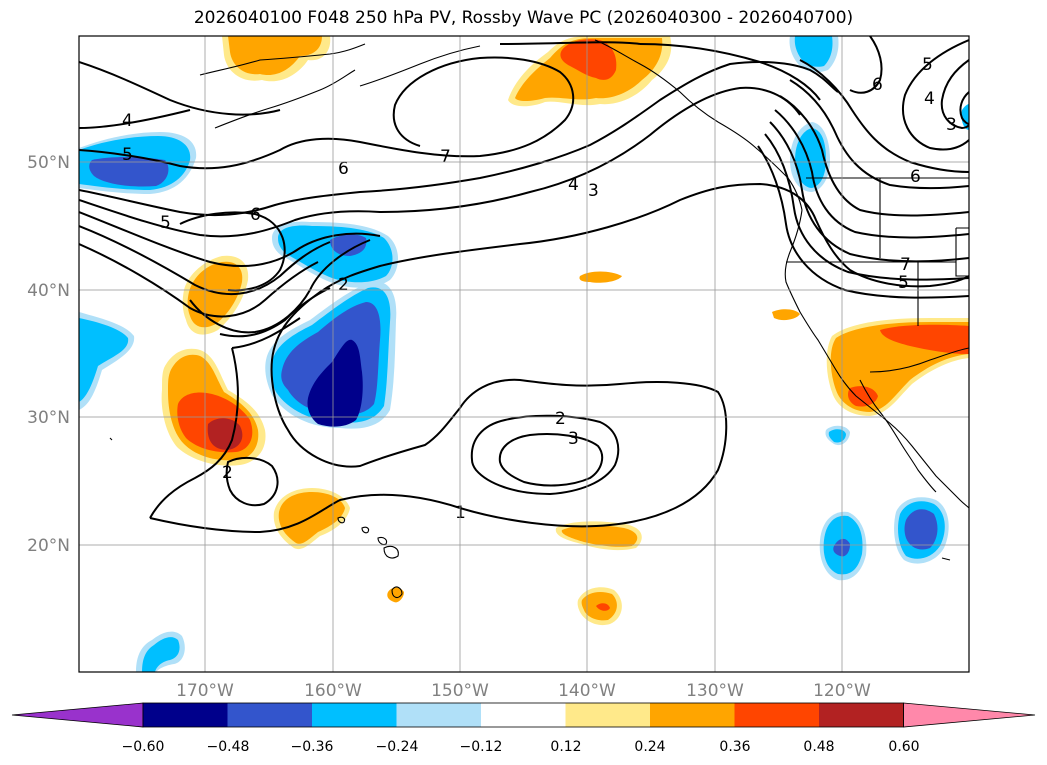 The image size is (1047, 765). What do you see at coordinates (397, 747) in the screenshot?
I see `colorbar-tick-label: −0.24` at bounding box center [397, 747].